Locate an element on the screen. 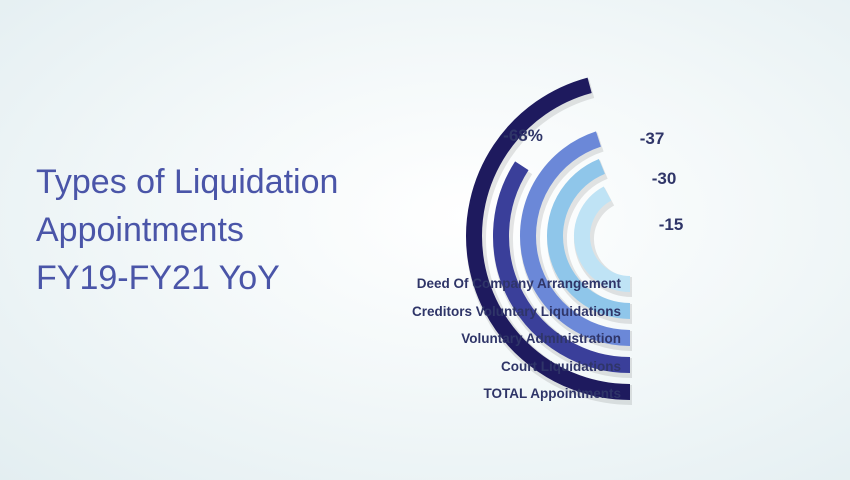 The image size is (850, 480). category-label: TOTAL Appointments is located at coordinates (553, 393).